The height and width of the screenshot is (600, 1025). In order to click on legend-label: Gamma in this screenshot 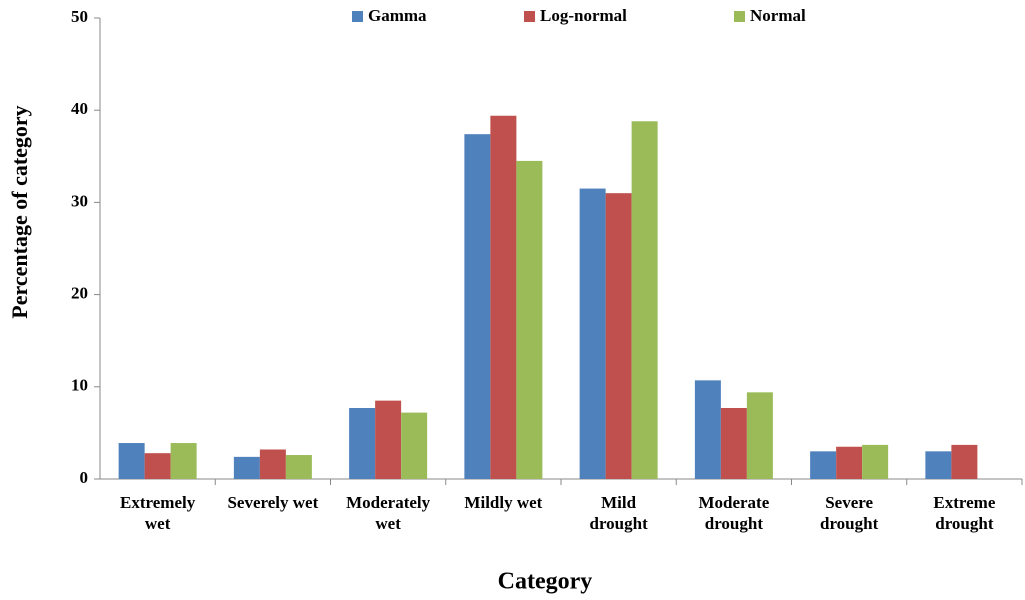, I will do `click(397, 15)`.